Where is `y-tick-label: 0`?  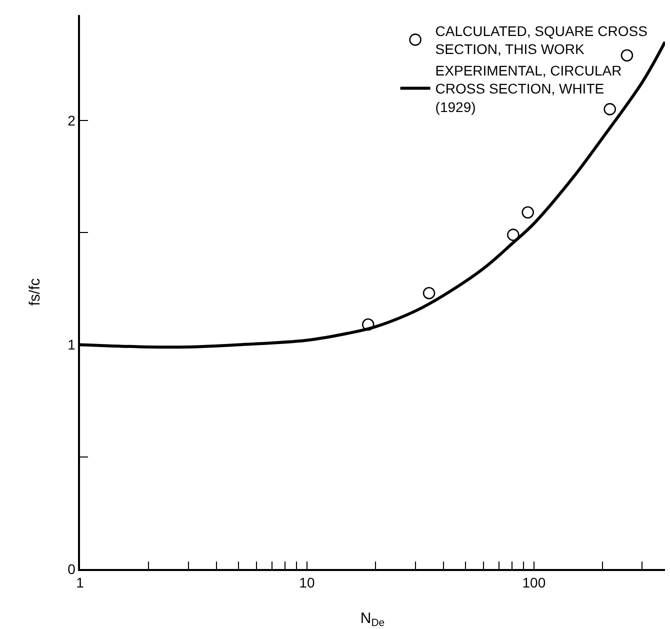
y-tick-label: 0 is located at coordinates (72, 568).